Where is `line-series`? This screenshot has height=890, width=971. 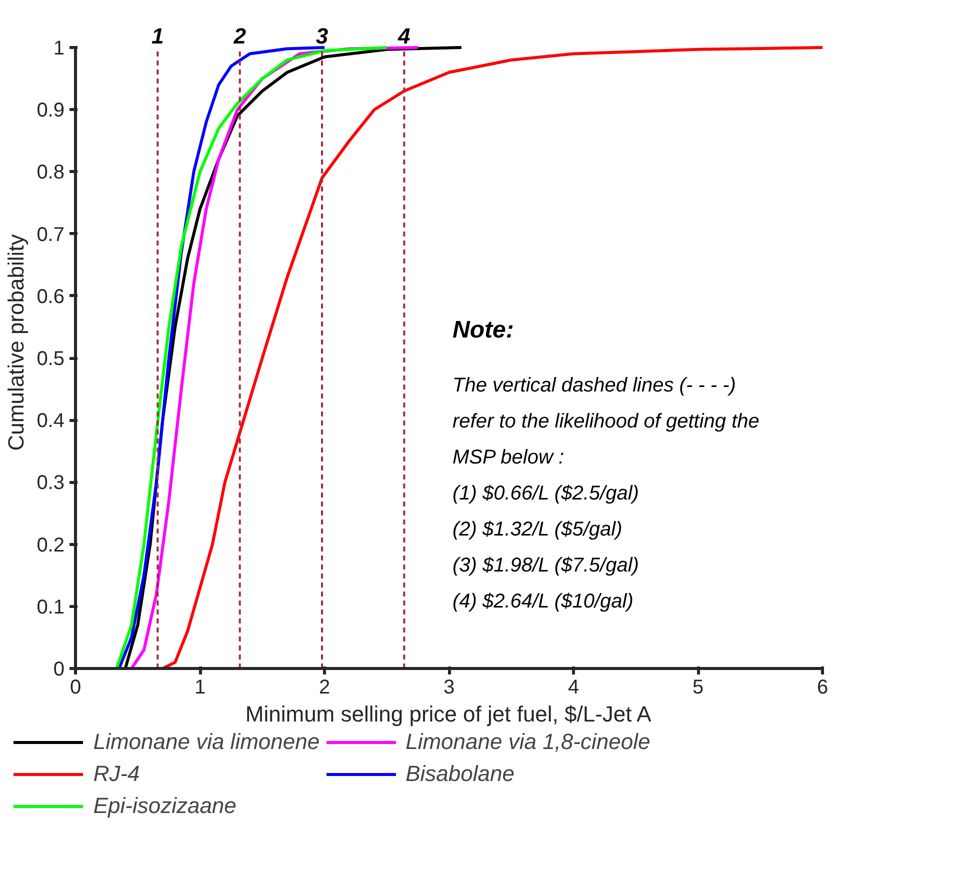
line-series is located at coordinates (222, 357).